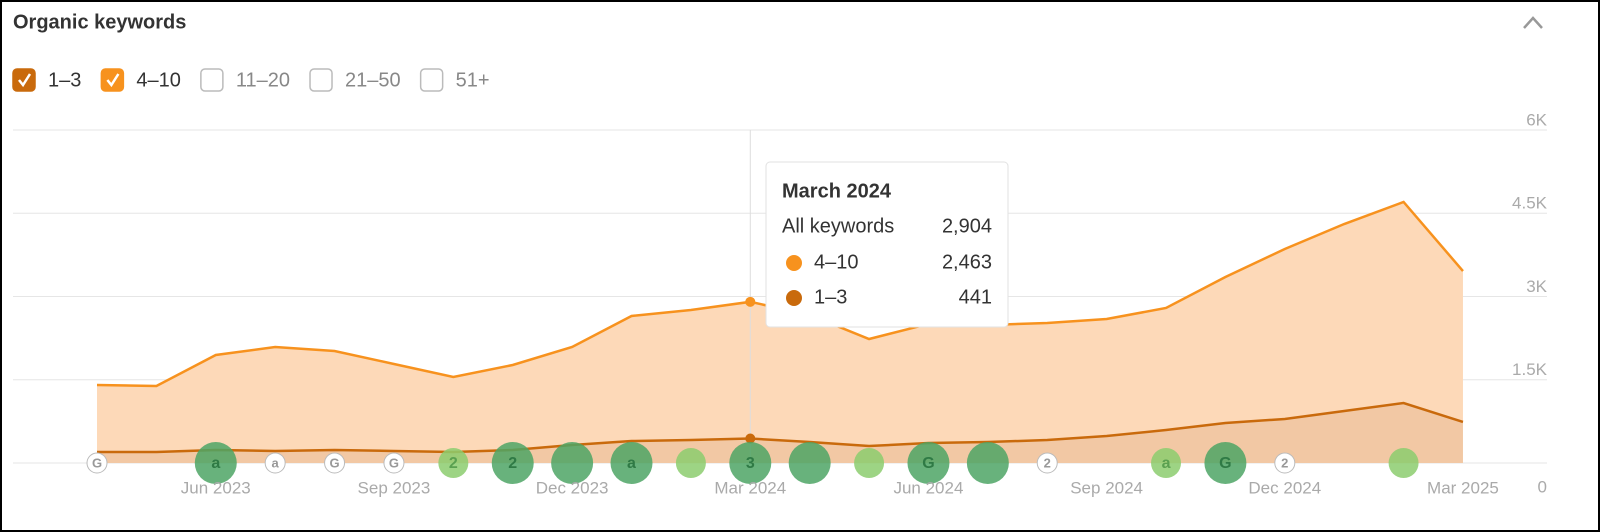 Image resolution: width=1600 pixels, height=532 pixels. Describe the element at coordinates (394, 487) in the screenshot. I see `x-tick-label: Sep 2023` at that location.